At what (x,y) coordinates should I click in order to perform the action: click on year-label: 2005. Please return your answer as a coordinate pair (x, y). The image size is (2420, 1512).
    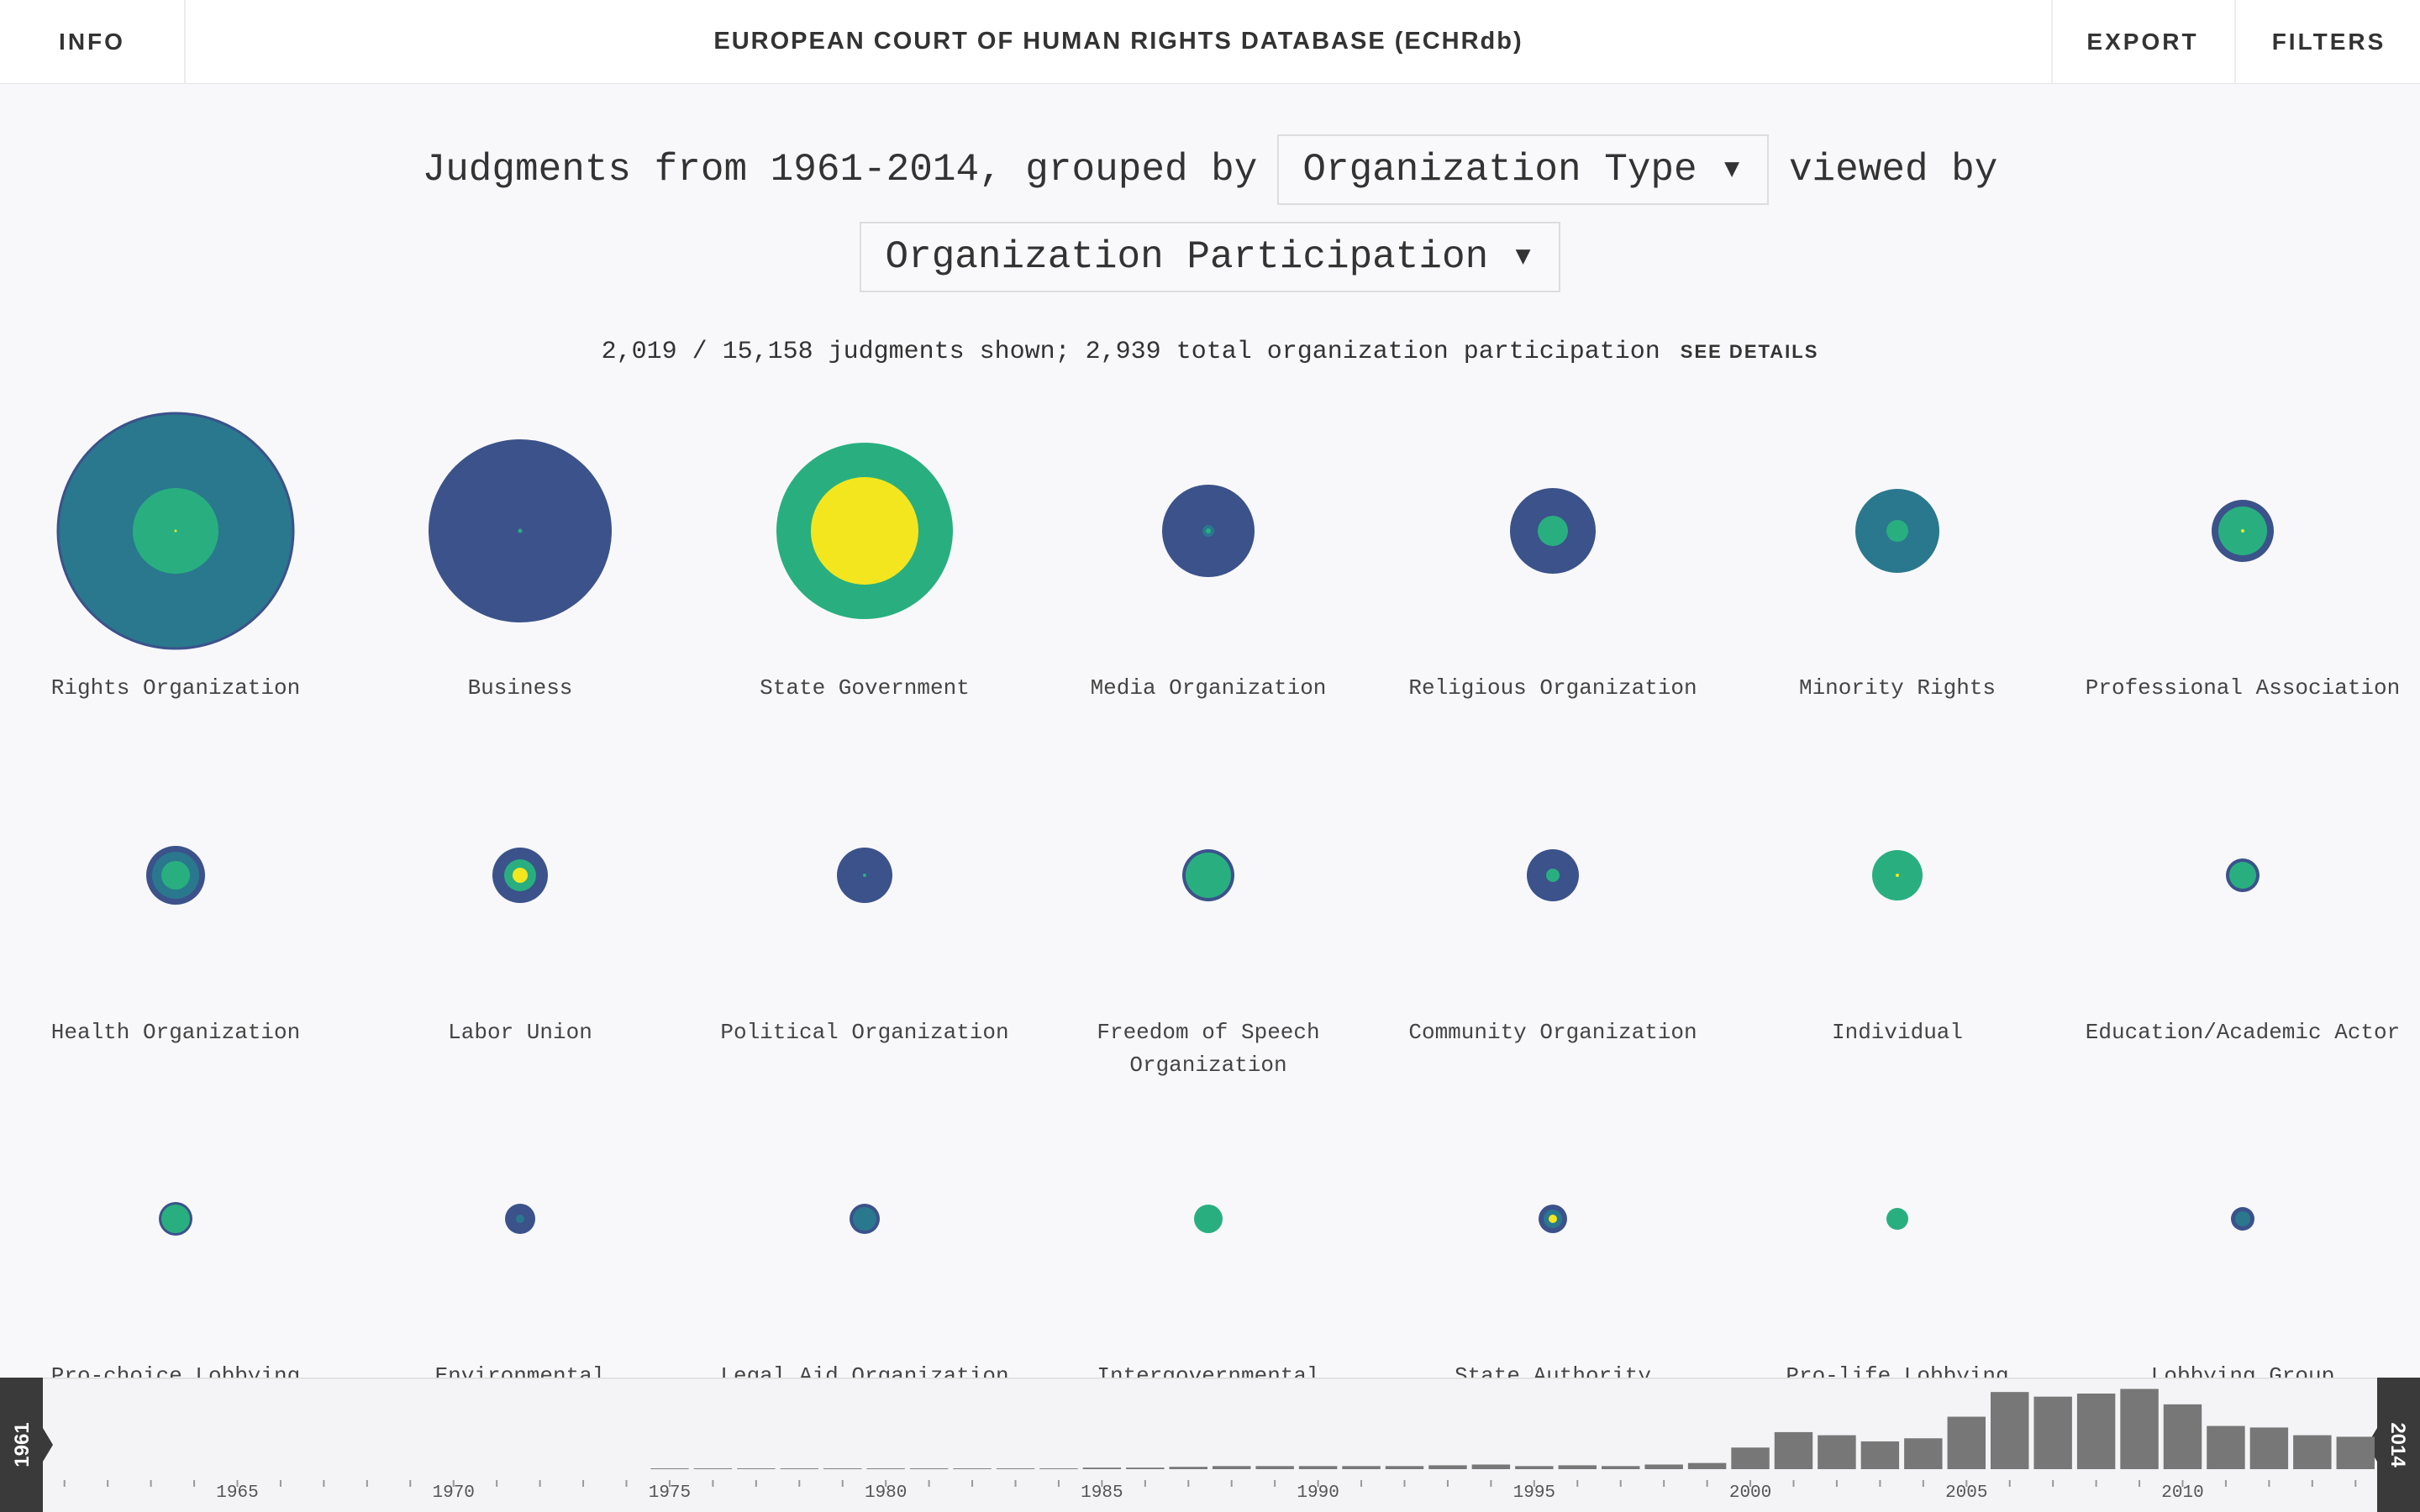
    Looking at the image, I should click on (1966, 1493).